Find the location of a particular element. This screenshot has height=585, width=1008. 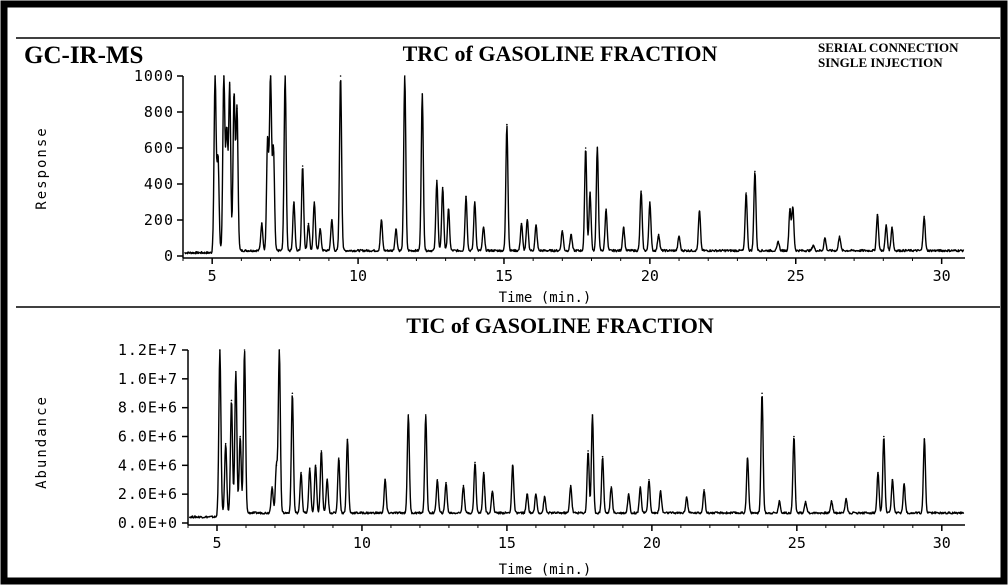

y-tick-label: 400 is located at coordinates (159, 184).